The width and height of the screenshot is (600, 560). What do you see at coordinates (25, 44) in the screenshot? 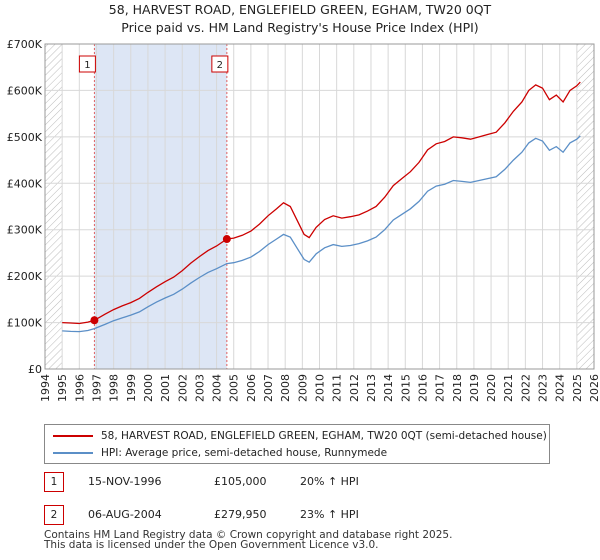
I see `y-tick-label: £700K` at bounding box center [25, 44].